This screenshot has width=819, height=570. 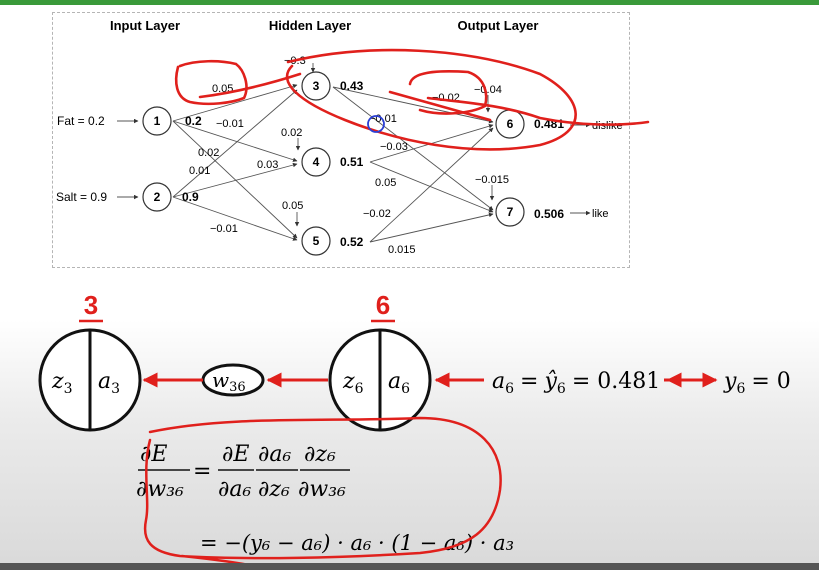 I want to click on z3-label: z3, so click(x=62, y=383).